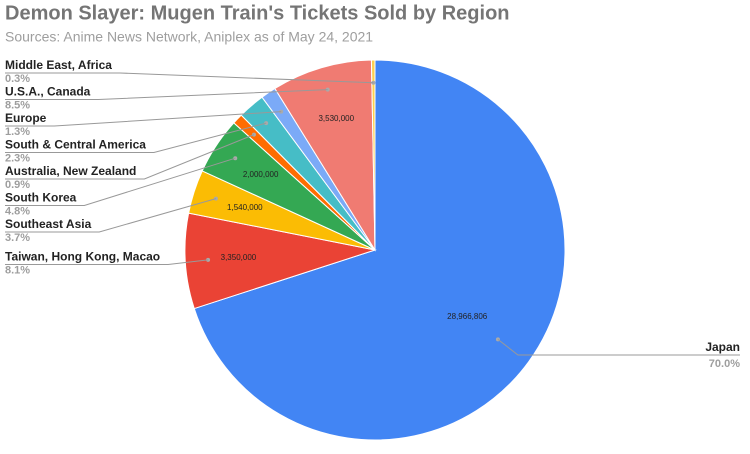 This screenshot has height=454, width=750. What do you see at coordinates (82, 257) in the screenshot?
I see `legend-name: Taiwan, Hong Kong, Macao` at bounding box center [82, 257].